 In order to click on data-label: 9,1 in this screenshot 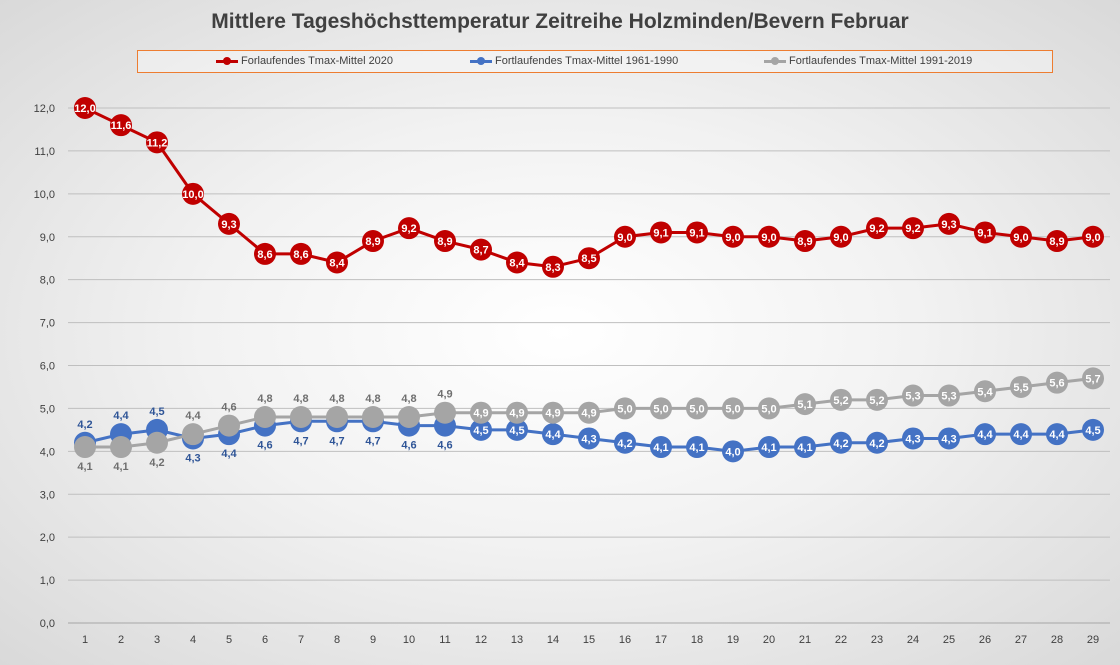, I will do `click(696, 233)`.